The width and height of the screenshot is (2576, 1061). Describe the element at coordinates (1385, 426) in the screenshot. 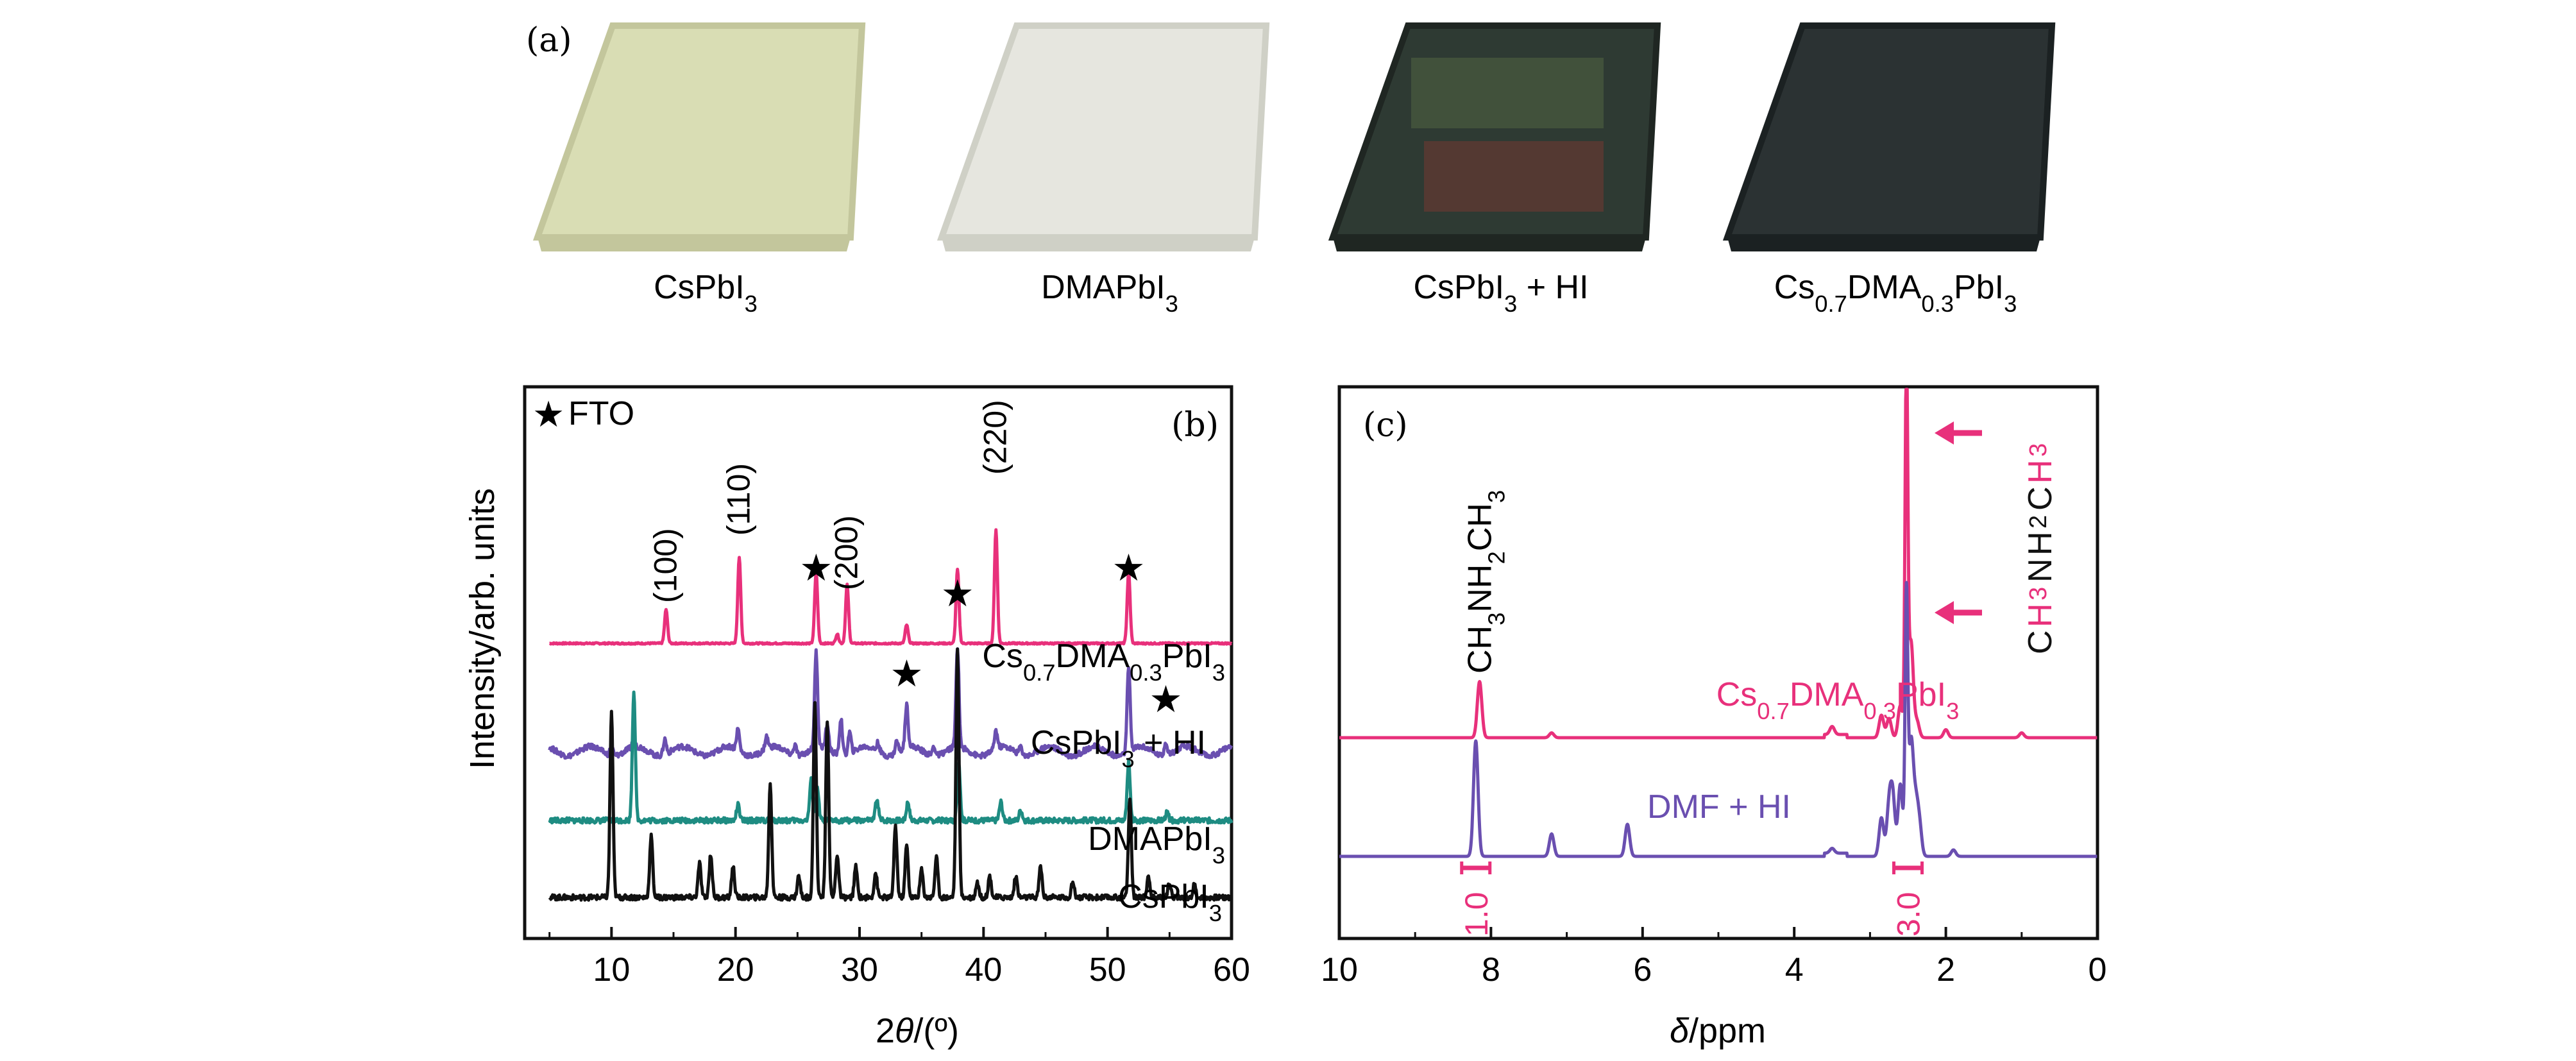

I see `panel-c-label: (c)` at that location.